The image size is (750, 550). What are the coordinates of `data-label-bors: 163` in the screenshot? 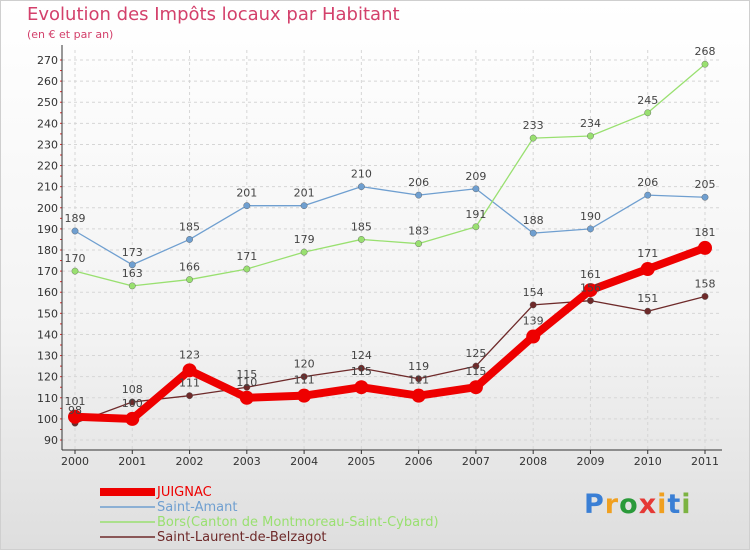 It's located at (132, 273).